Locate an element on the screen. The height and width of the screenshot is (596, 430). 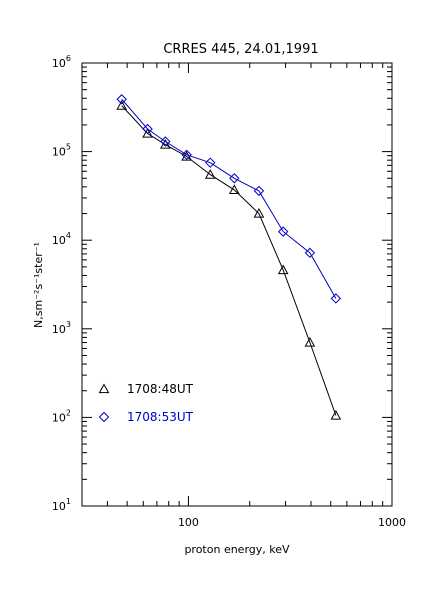
x-tick-label: 100 is located at coordinates (188, 522).